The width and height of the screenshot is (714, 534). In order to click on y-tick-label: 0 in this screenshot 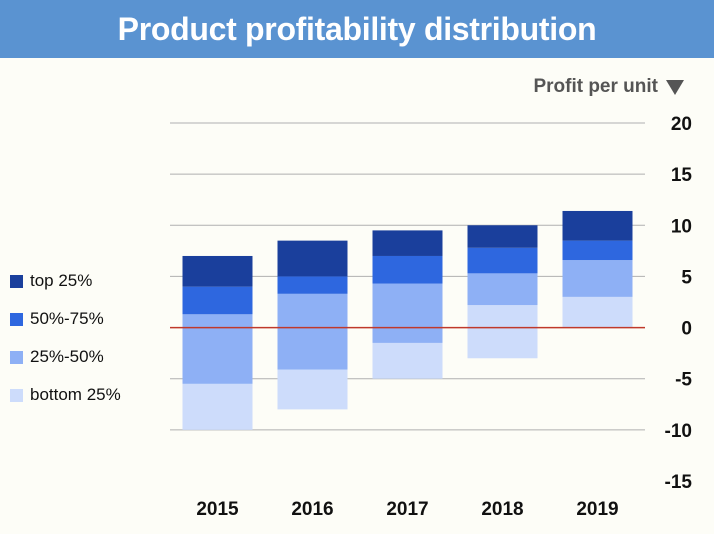, I will do `click(686, 329)`.